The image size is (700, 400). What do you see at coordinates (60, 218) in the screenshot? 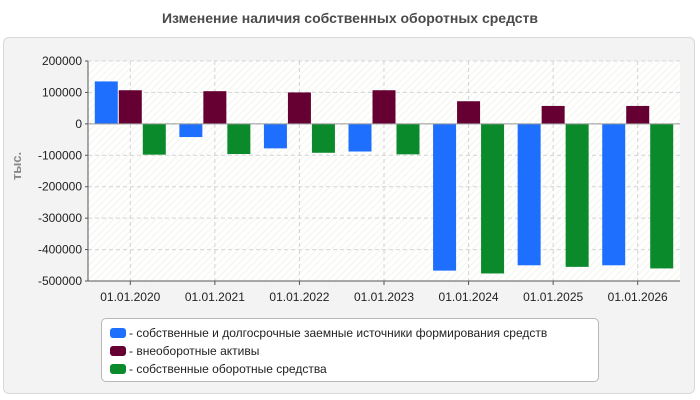
I see `y-tick-label: -300000` at bounding box center [60, 218].